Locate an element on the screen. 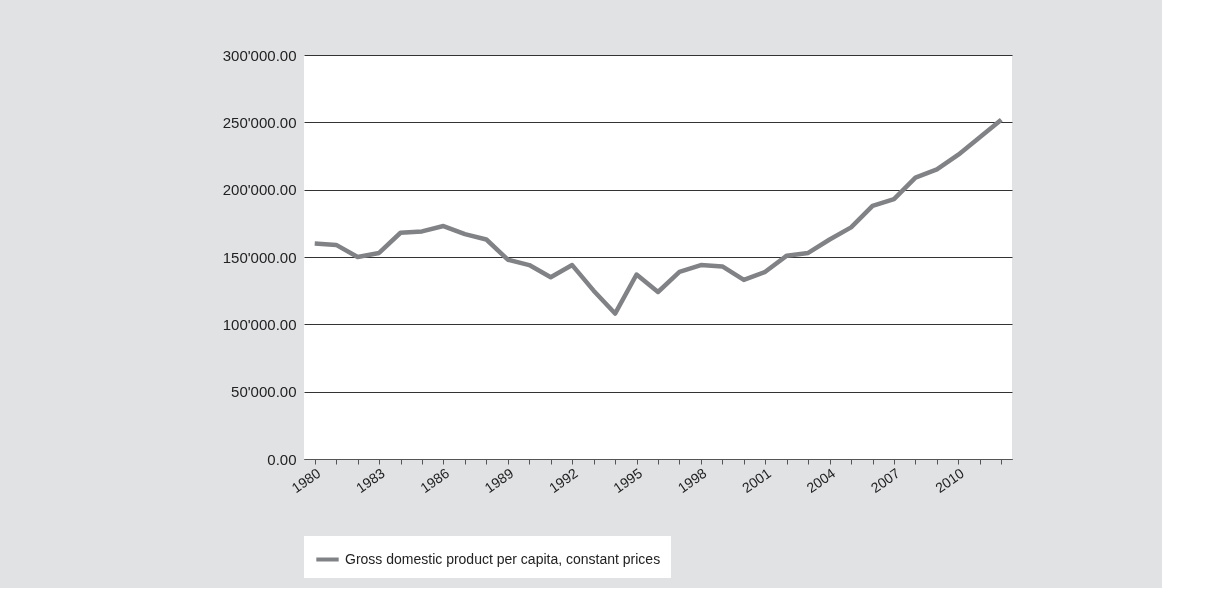  y-tick-label: 300'000.00 is located at coordinates (259, 55).